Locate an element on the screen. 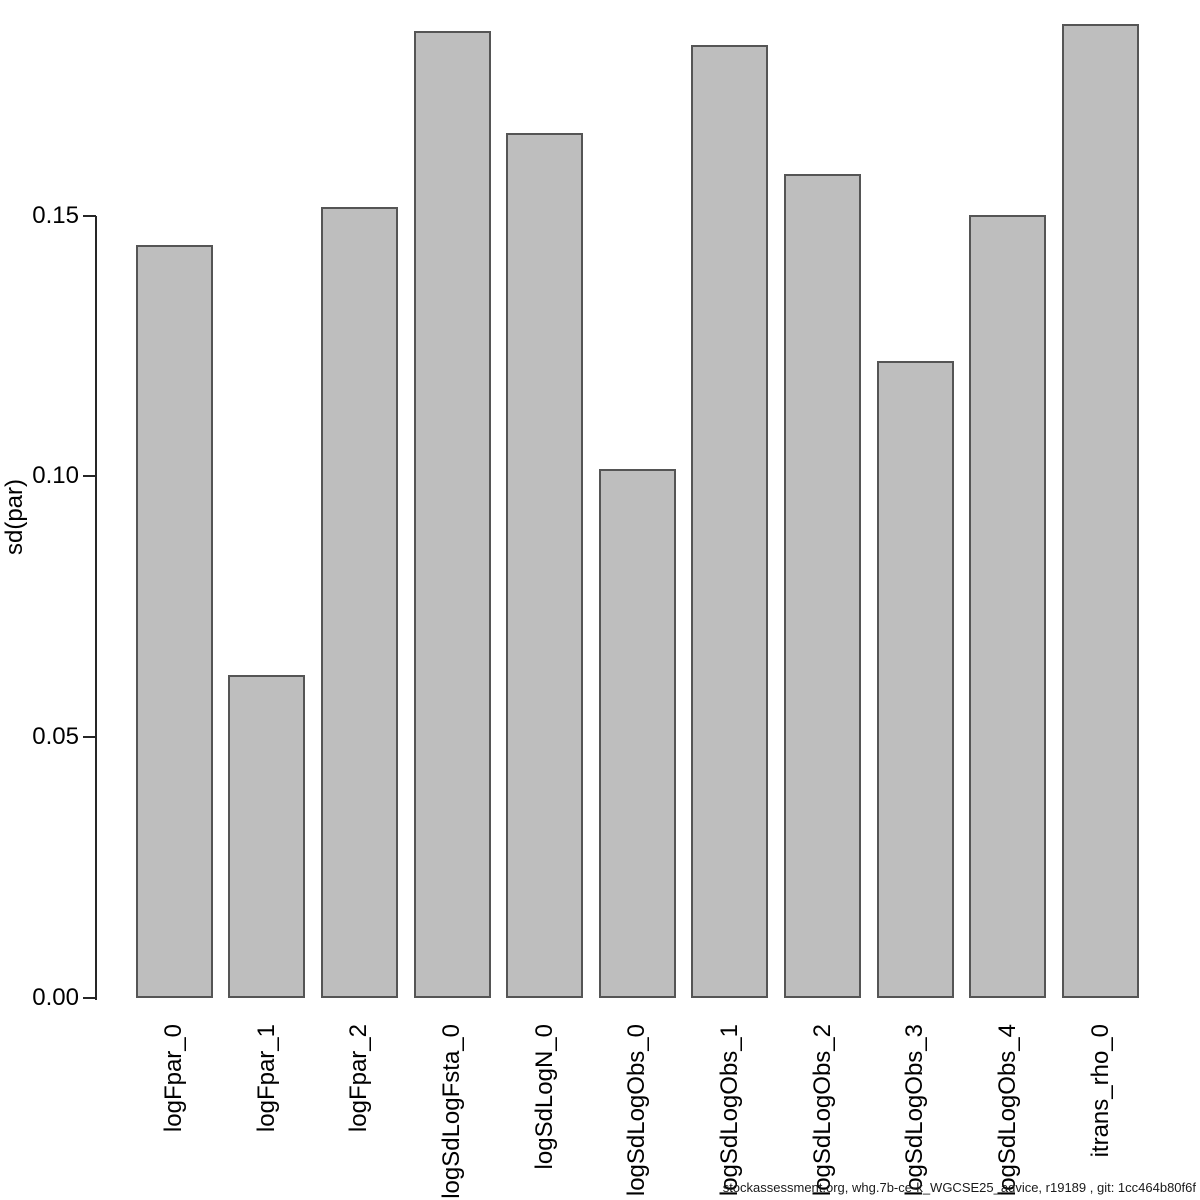 The image size is (1200, 1200). y-axis-title: sd(par) is located at coordinates (14, 517).